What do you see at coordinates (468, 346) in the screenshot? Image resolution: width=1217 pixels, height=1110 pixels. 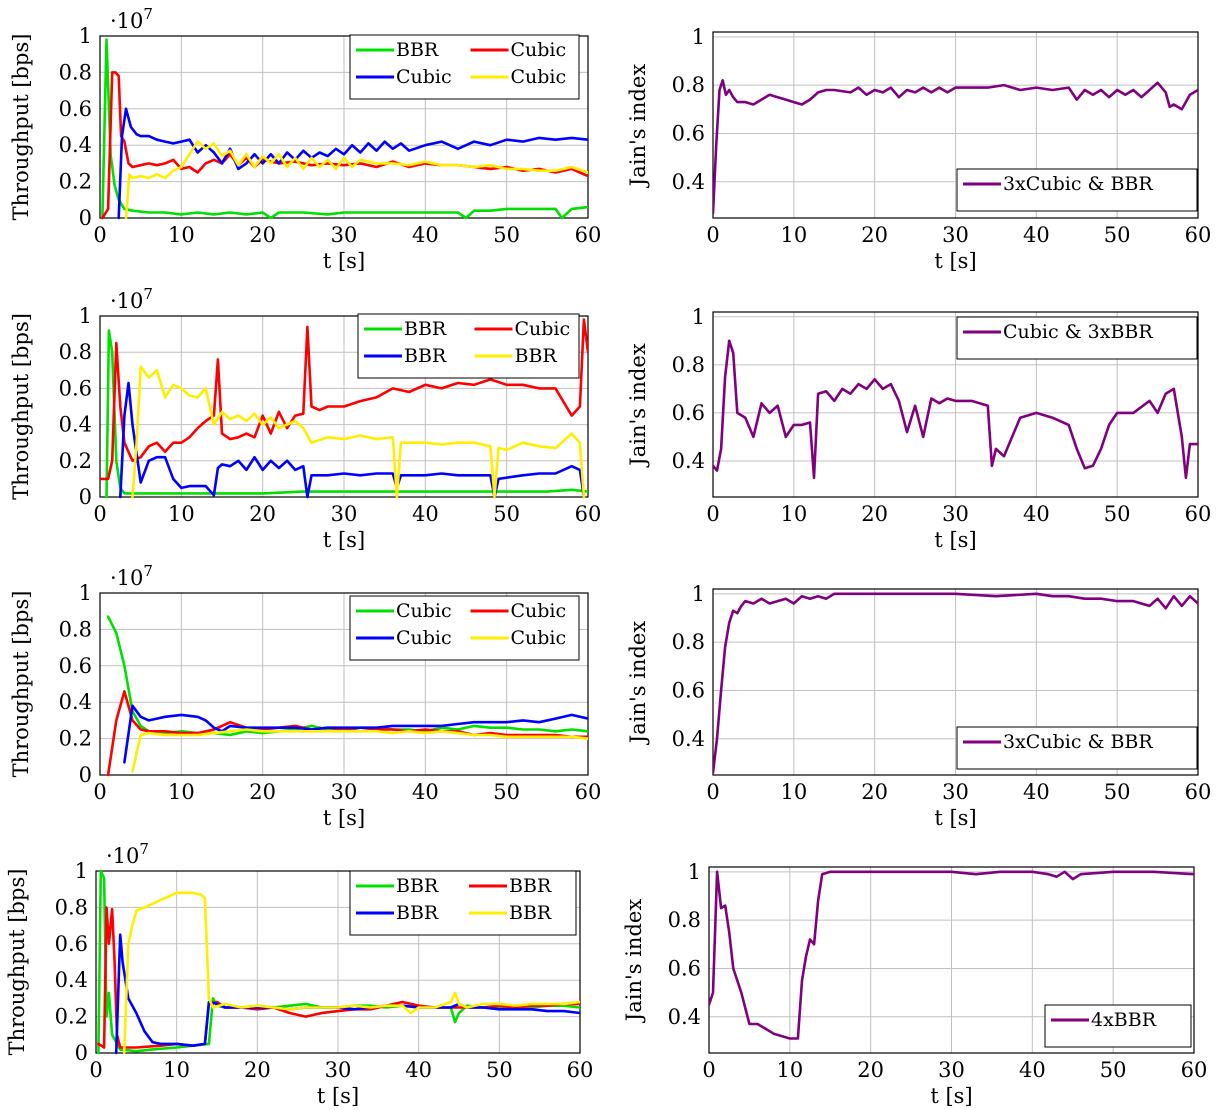 I see `legend: BBR Cubic BBR BBR` at bounding box center [468, 346].